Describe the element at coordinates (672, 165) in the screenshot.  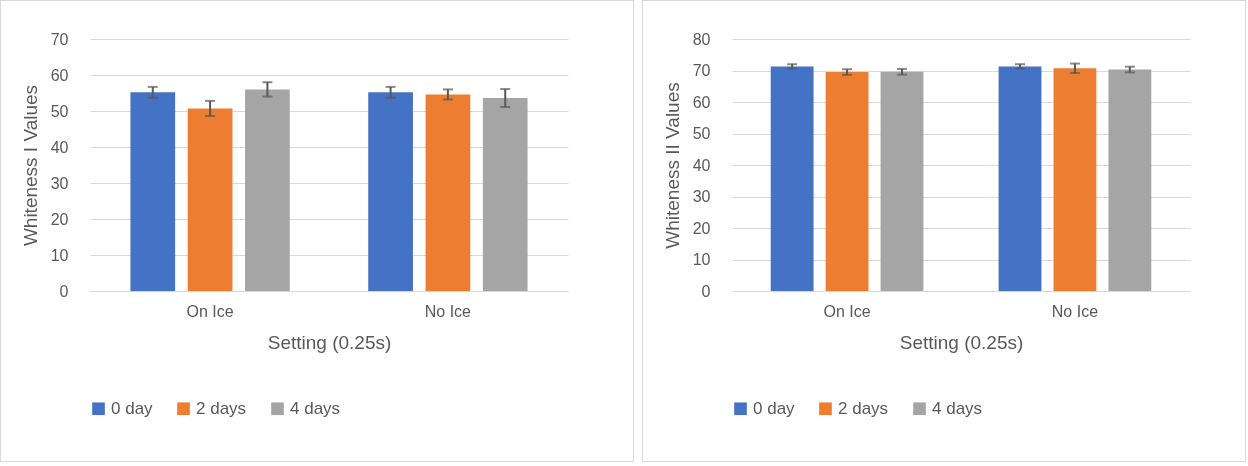
I see `y-axis-title: Whiteness II Values` at that location.